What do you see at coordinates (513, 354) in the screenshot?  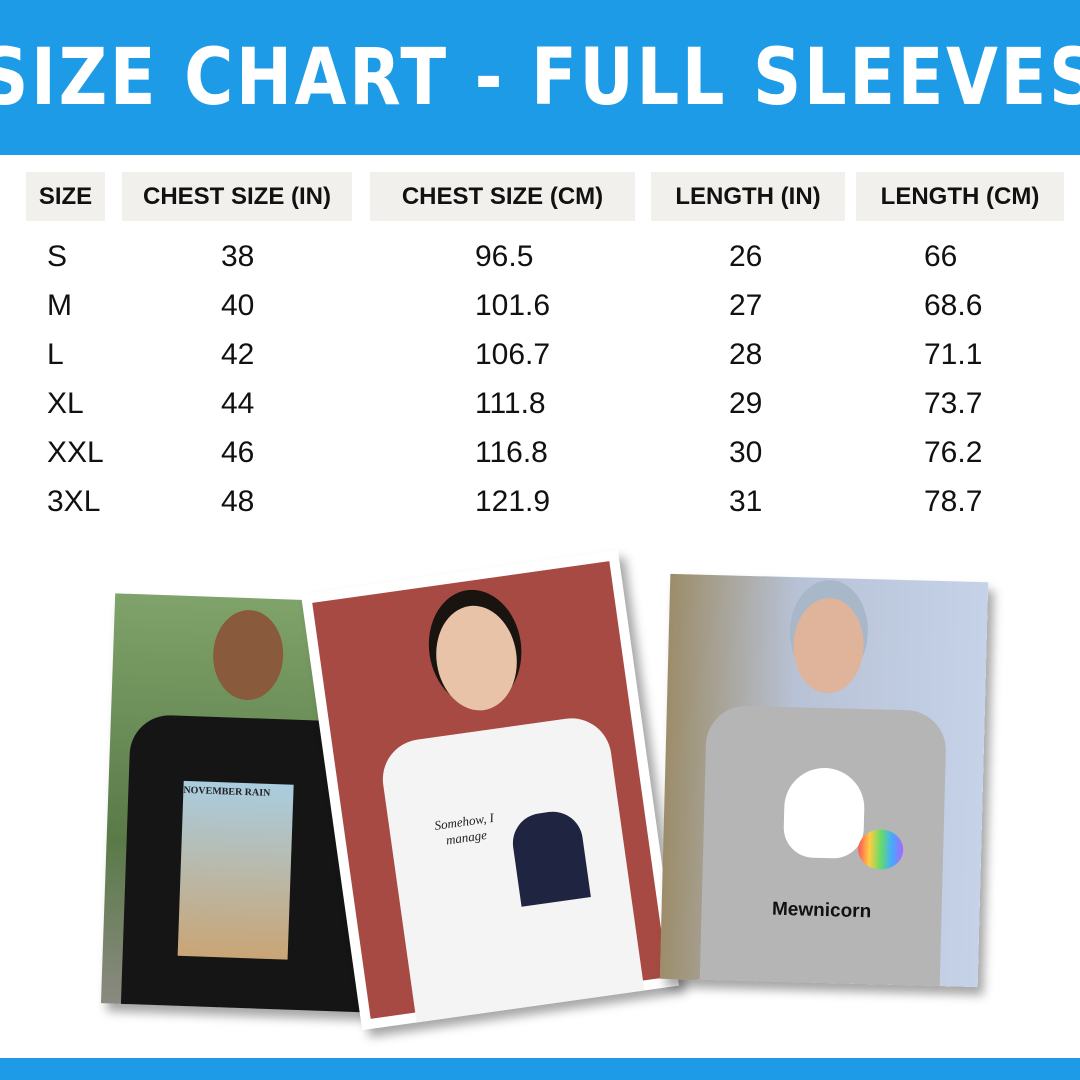 I see `table-cell: 106.7` at bounding box center [513, 354].